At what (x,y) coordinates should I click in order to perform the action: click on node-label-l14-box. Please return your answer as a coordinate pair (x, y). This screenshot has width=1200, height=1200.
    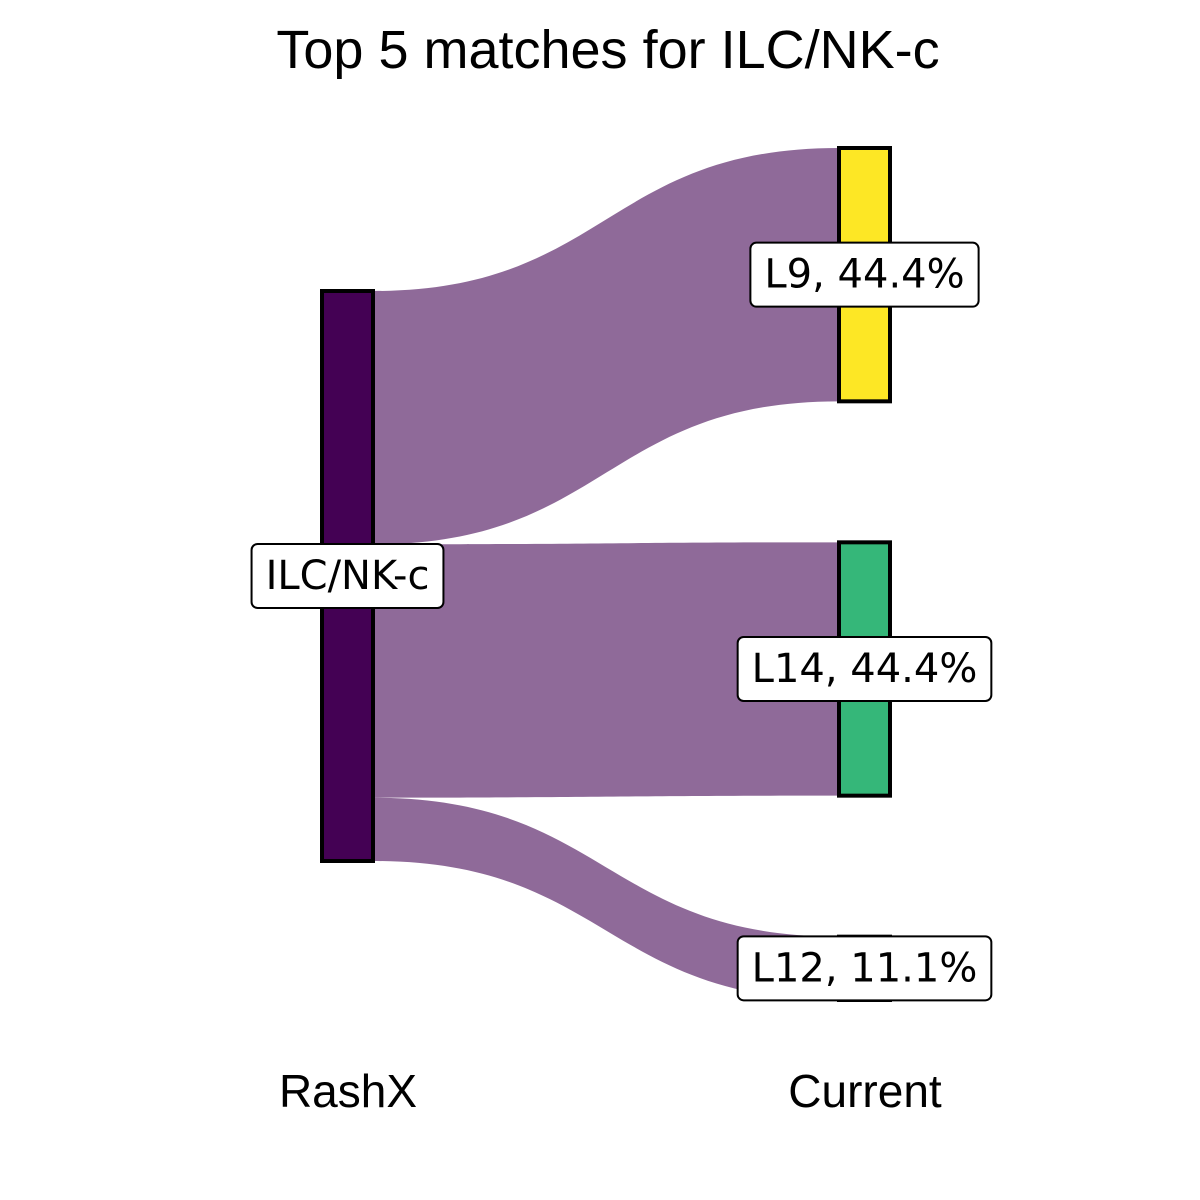
    Looking at the image, I should click on (864, 669).